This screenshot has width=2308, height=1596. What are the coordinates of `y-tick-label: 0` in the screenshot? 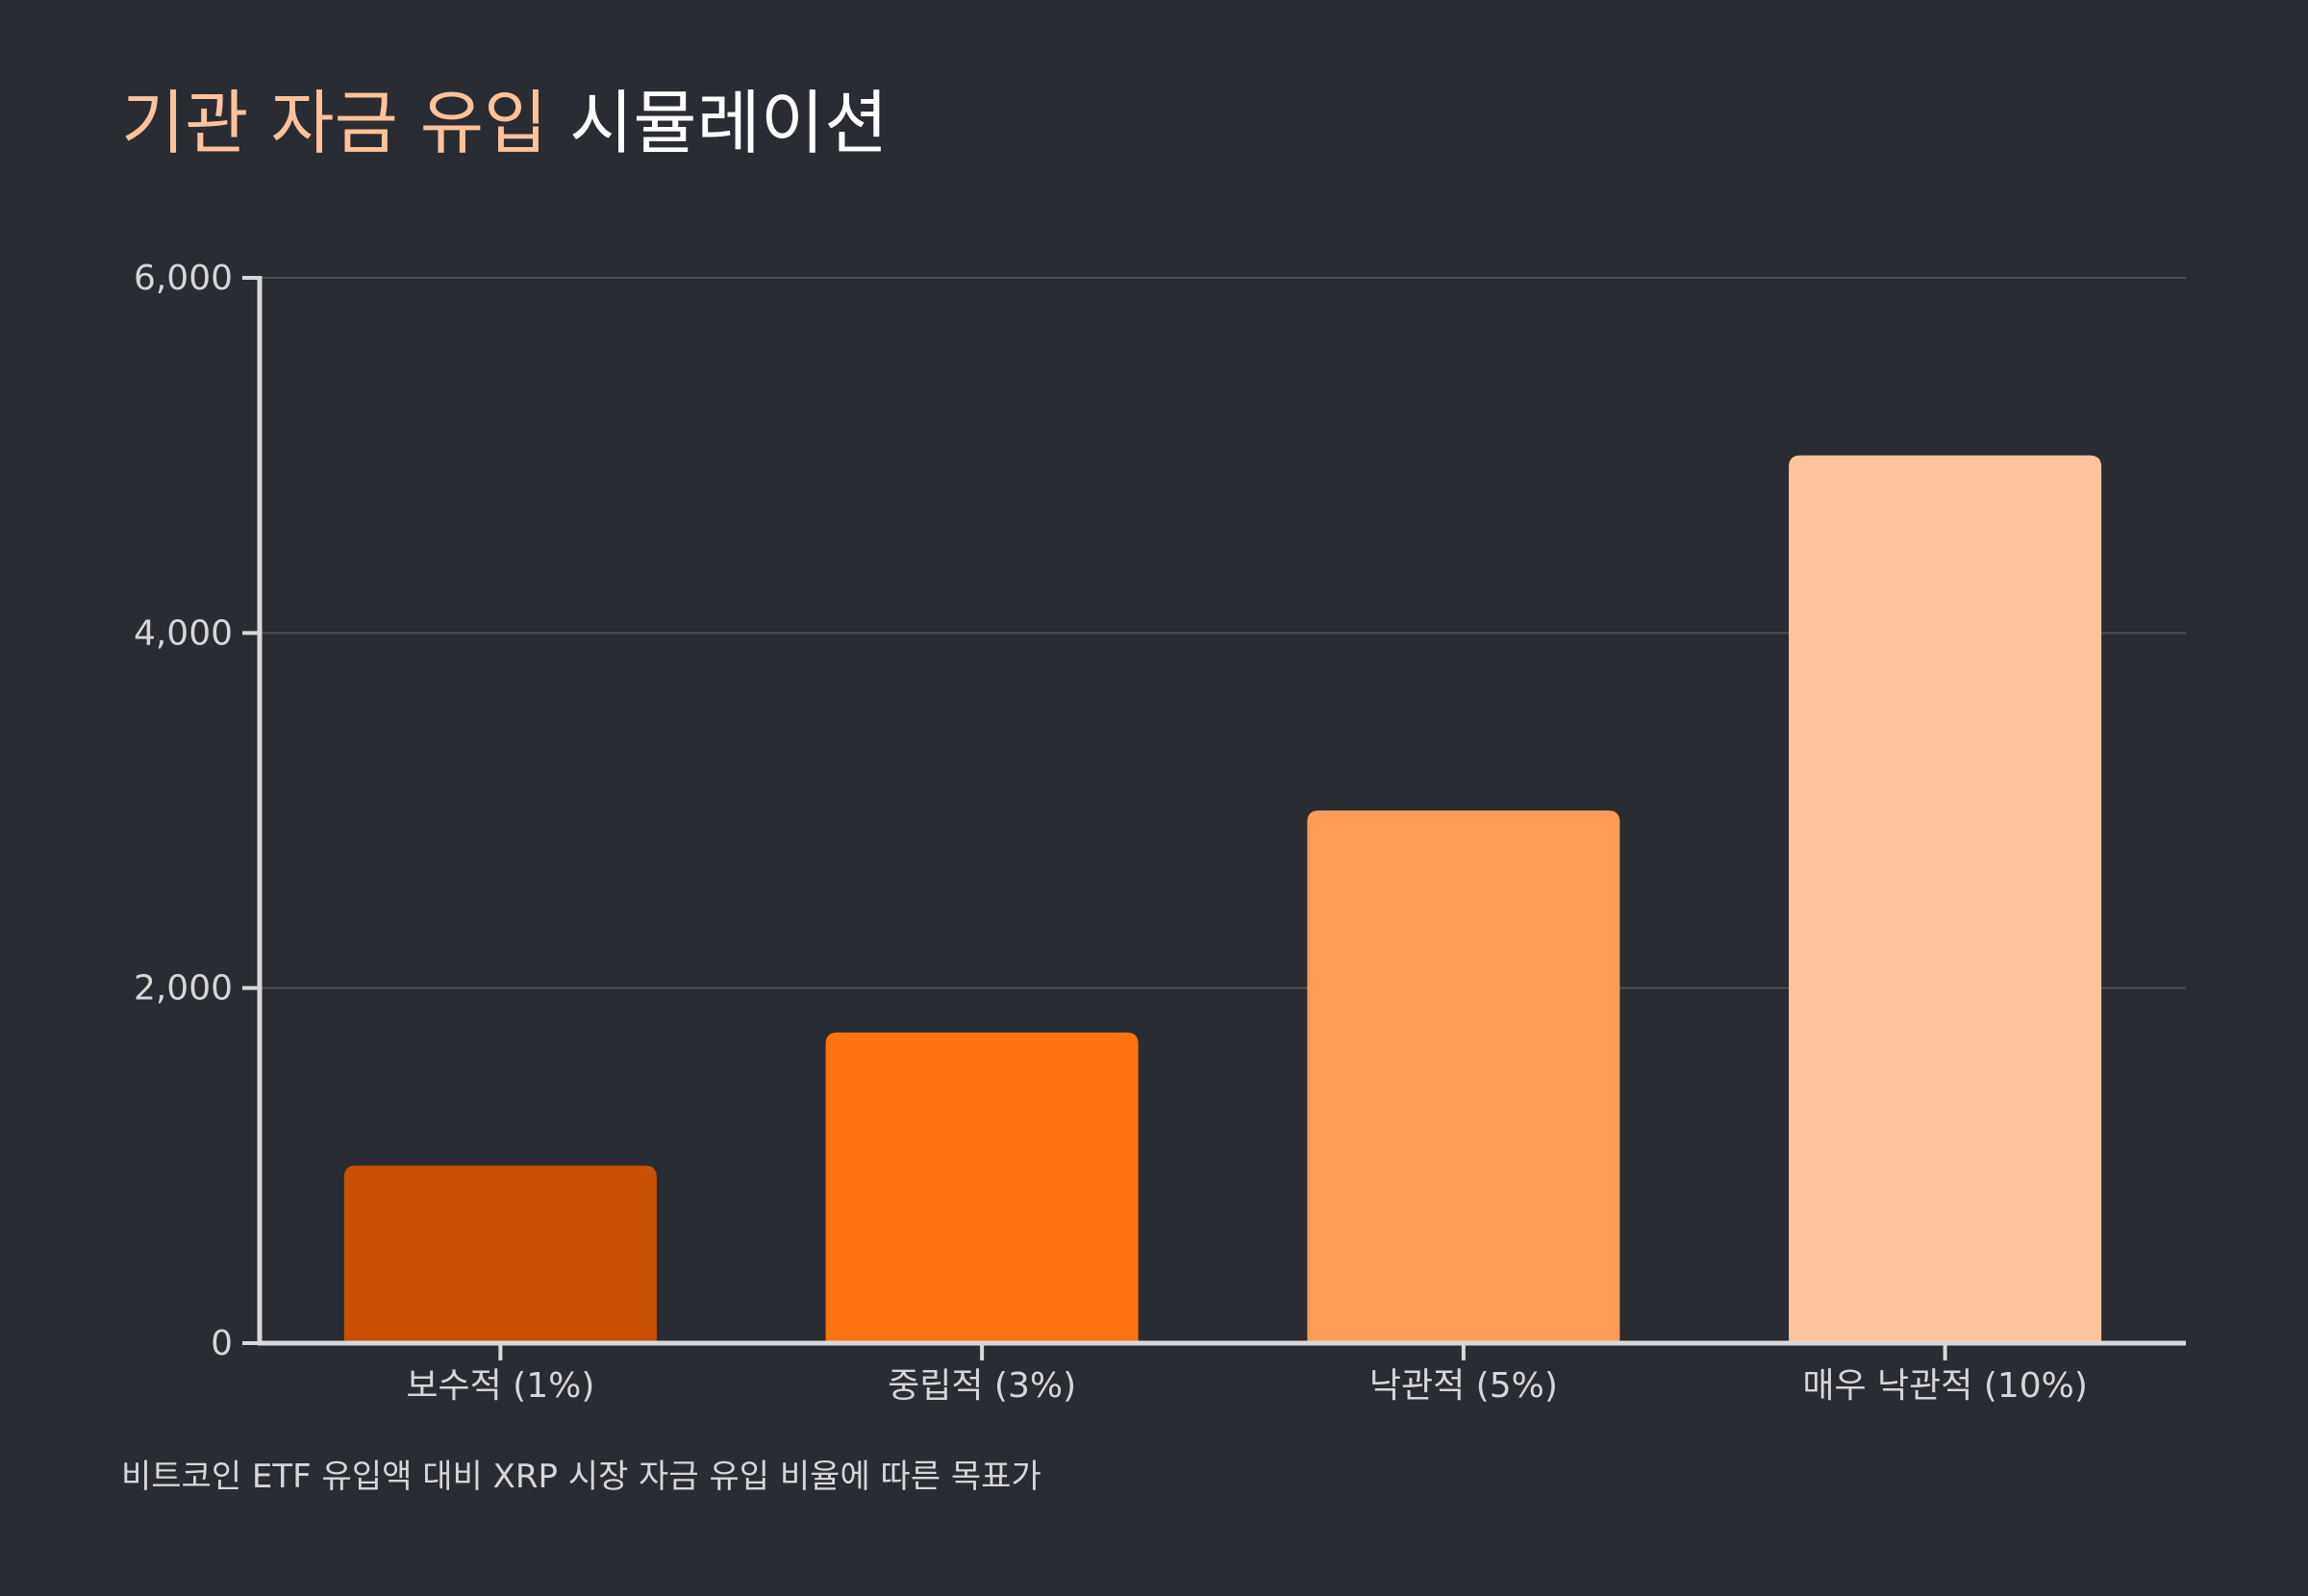 It's located at (222, 1343).